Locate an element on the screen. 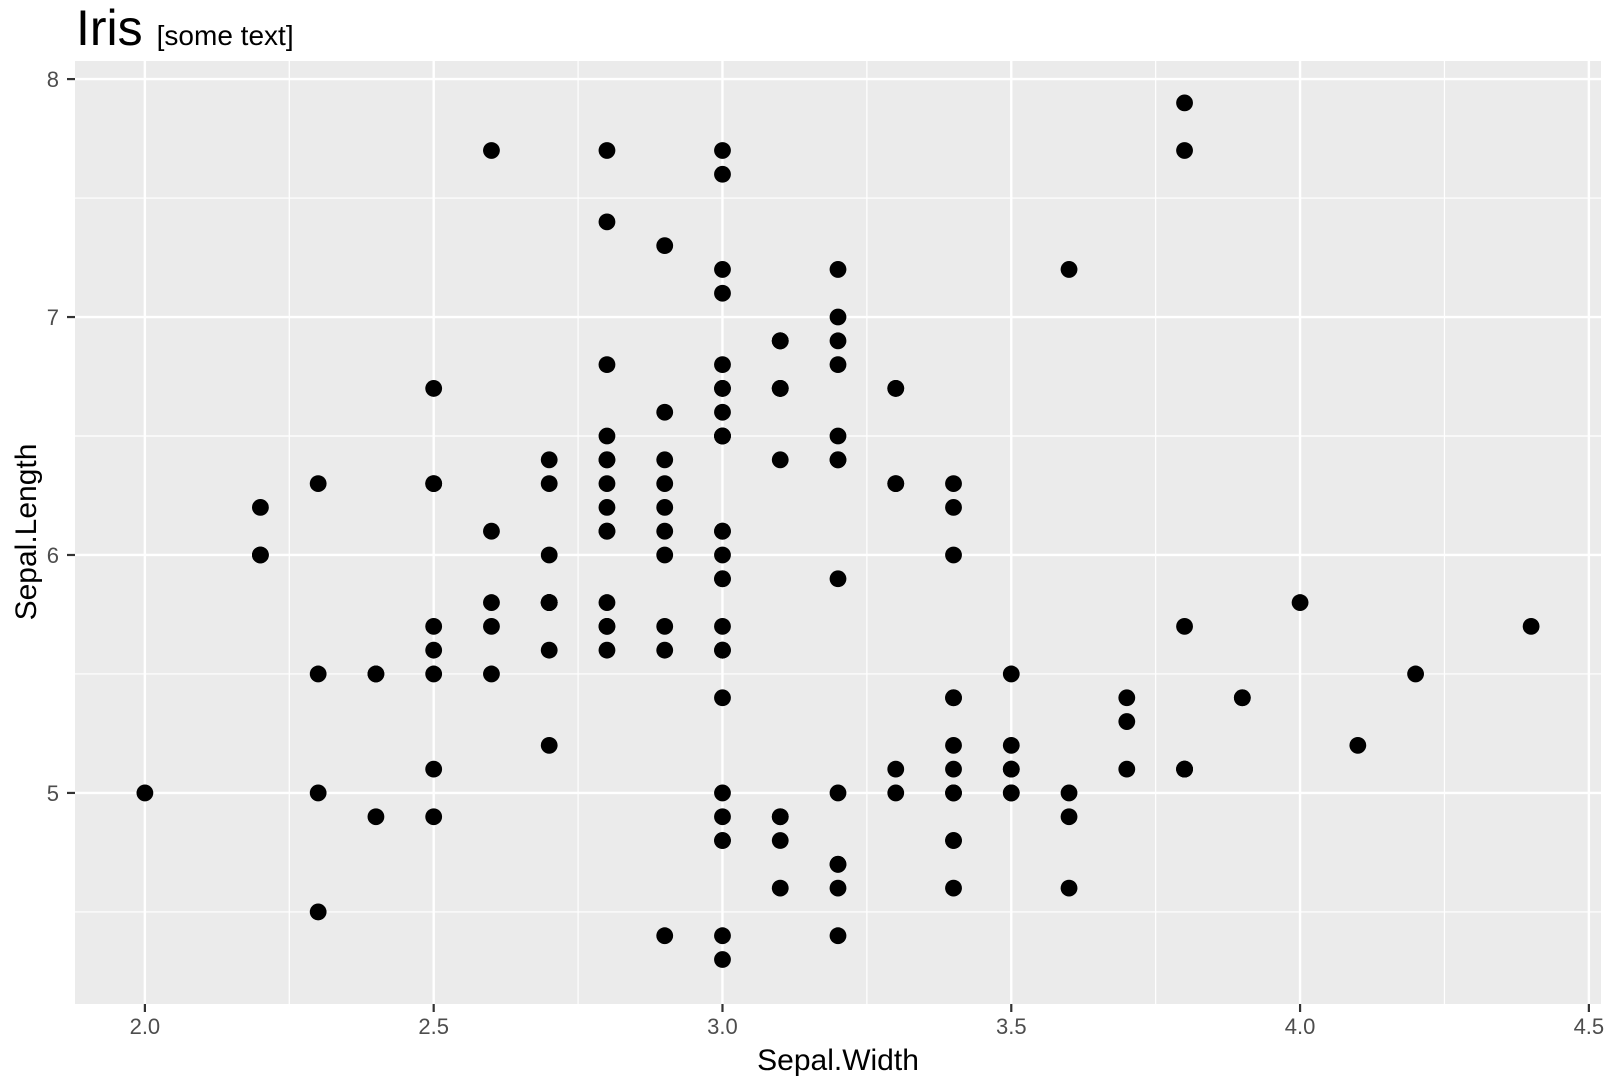 This screenshot has height=1092, width=1616. x-tick-label: 2.0 is located at coordinates (145, 1026).